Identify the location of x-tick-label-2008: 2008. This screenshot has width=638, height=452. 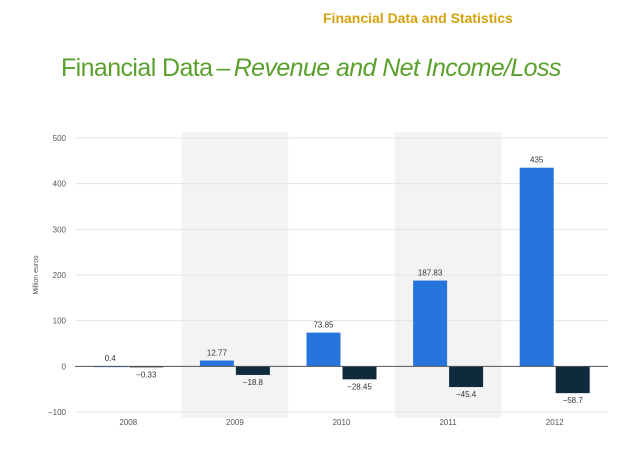
(128, 422).